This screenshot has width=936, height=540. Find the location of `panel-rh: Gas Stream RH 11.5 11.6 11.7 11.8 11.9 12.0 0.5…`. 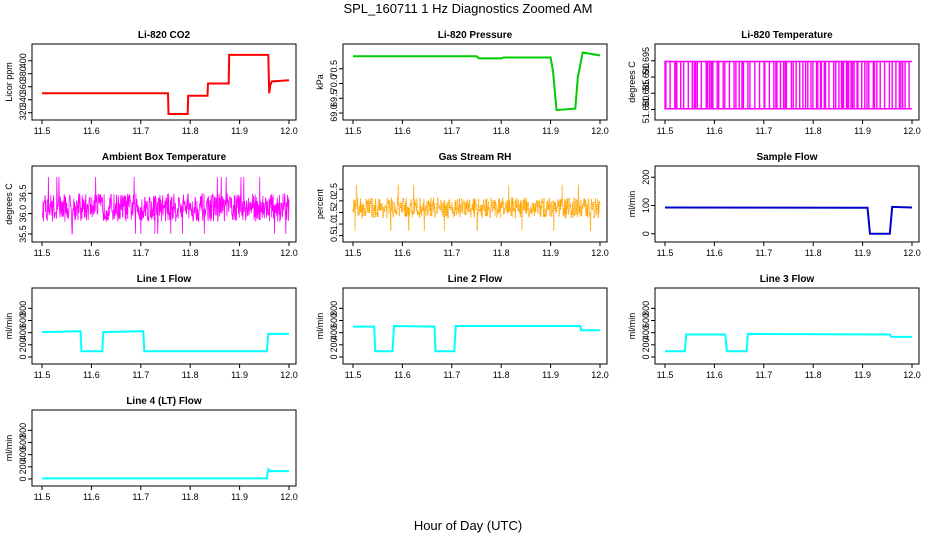

panel-rh: Gas Stream RH 11.5 11.6 11.7 11.8 11.9 12.0 0.5… is located at coordinates (462, 205).